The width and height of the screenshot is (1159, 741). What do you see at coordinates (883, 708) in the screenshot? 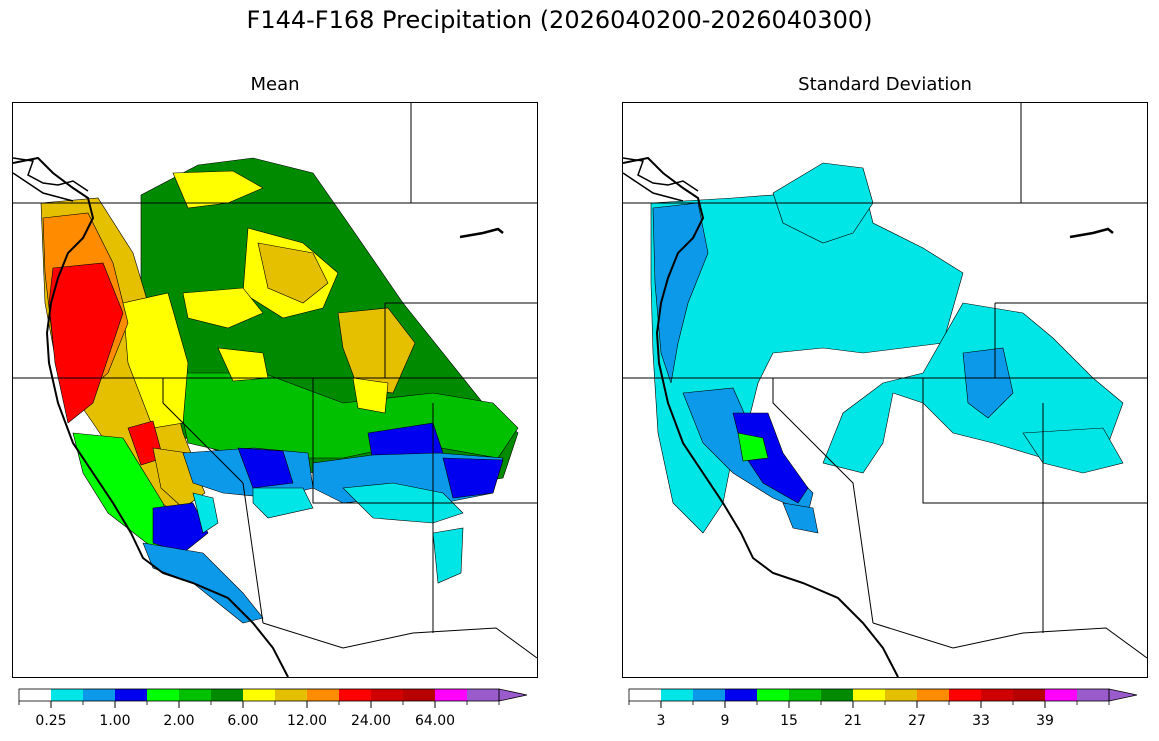
I see `colorbar-stddev-svg: 3 9 15 21 27 33 39` at bounding box center [883, 708].